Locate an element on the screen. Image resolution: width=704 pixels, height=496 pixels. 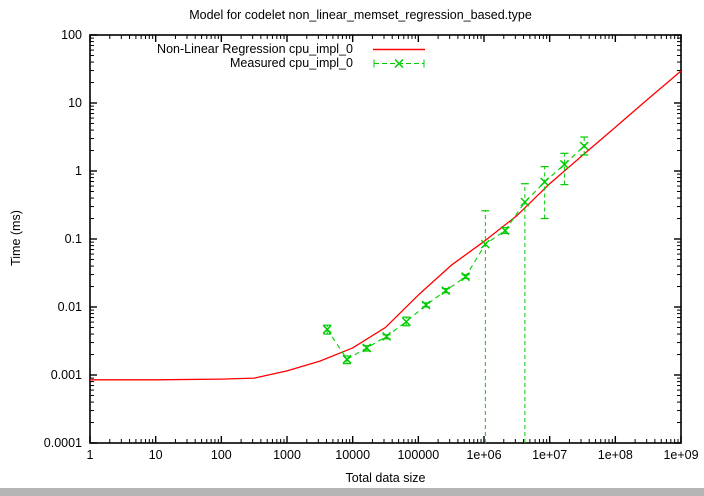
measured-errorbar-sample-icon is located at coordinates (399, 63).